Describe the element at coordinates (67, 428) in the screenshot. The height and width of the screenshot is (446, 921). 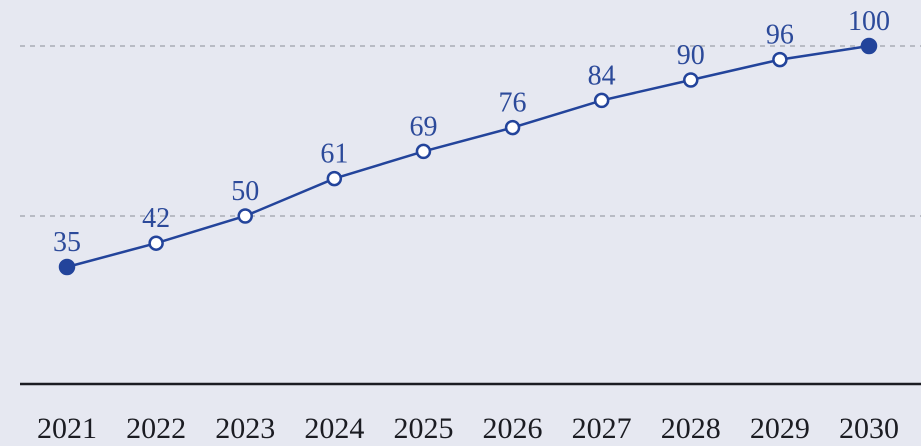
I see `x-tick-label-2021: 2021` at that location.